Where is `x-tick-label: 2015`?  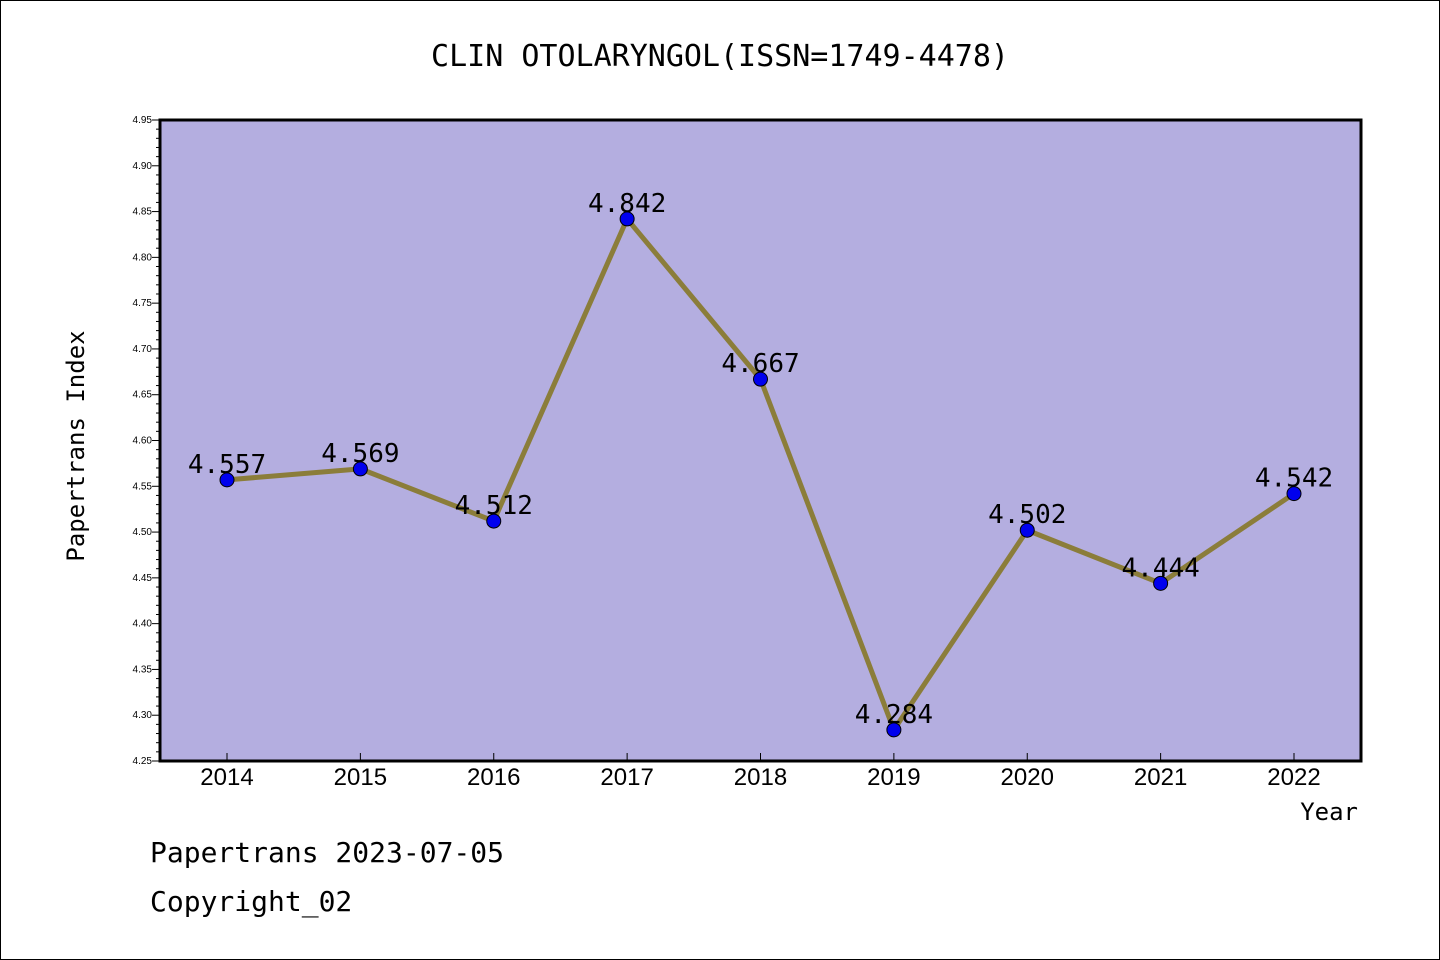
x-tick-label: 2015 is located at coordinates (360, 777).